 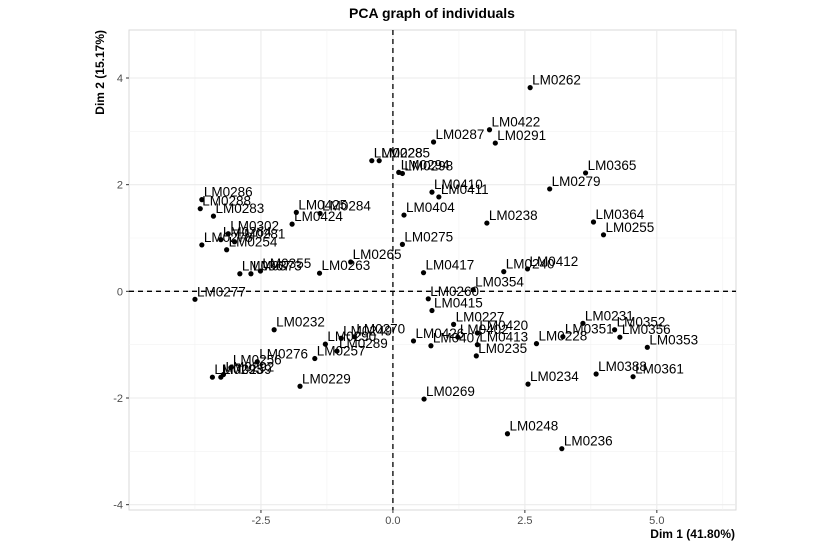 What do you see at coordinates (118, 506) in the screenshot?
I see `y-tick-label: -4` at bounding box center [118, 506].